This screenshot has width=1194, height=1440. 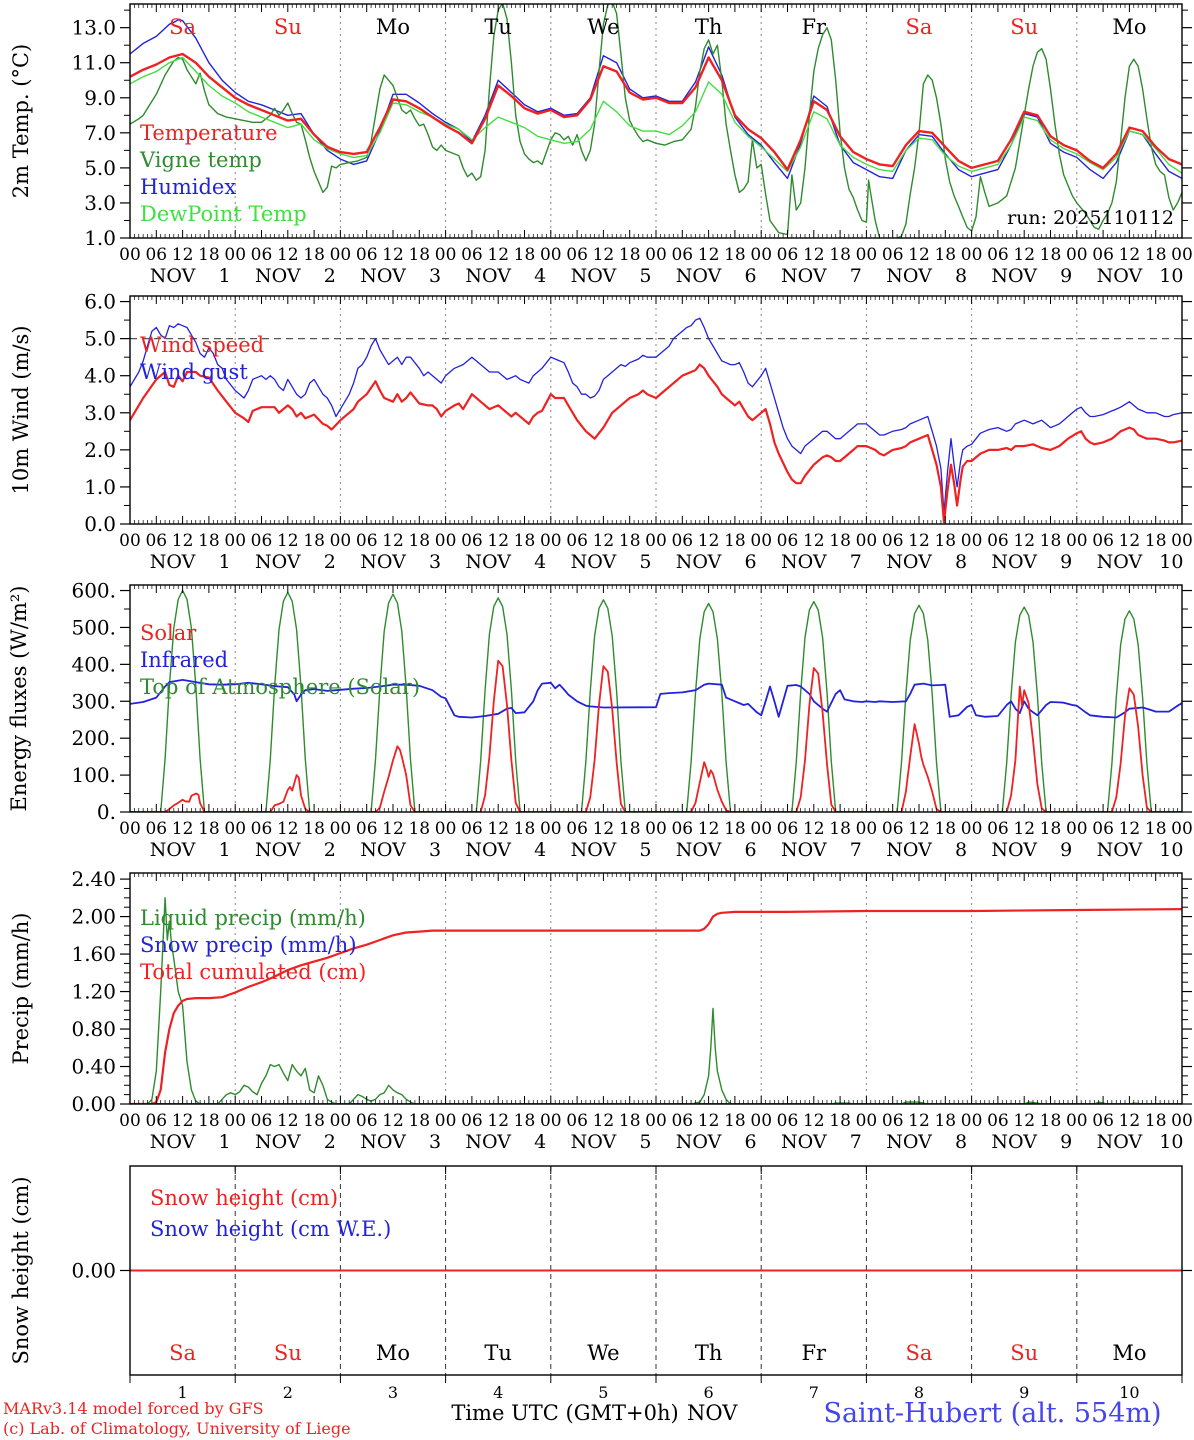 What do you see at coordinates (814, 1353) in the screenshot?
I see `day-name-label: Fr` at bounding box center [814, 1353].